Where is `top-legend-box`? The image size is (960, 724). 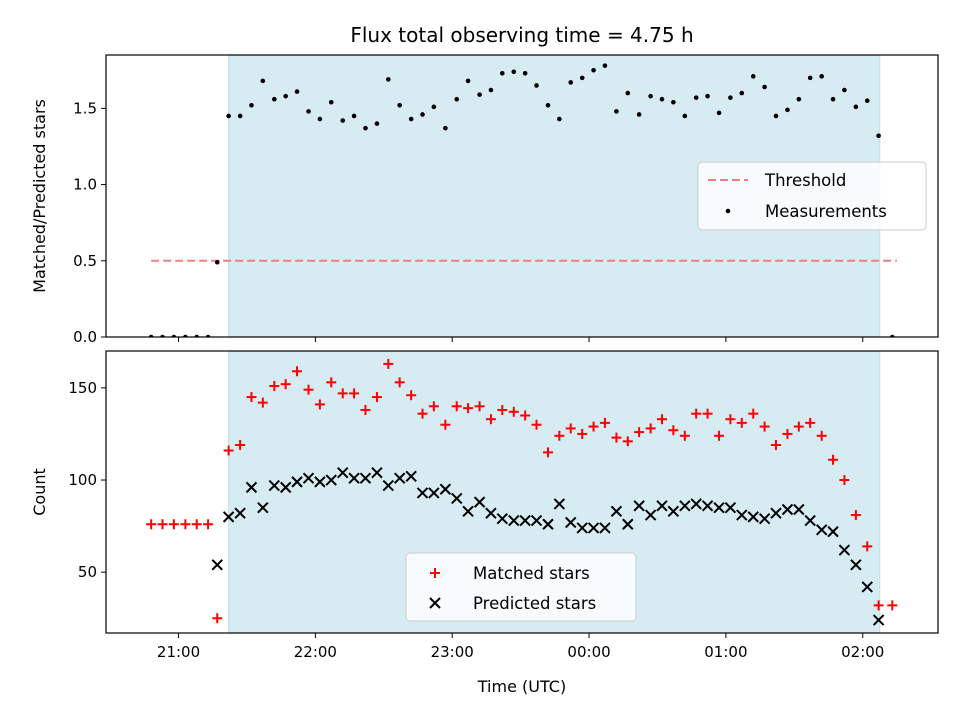
top-legend-box is located at coordinates (812, 196).